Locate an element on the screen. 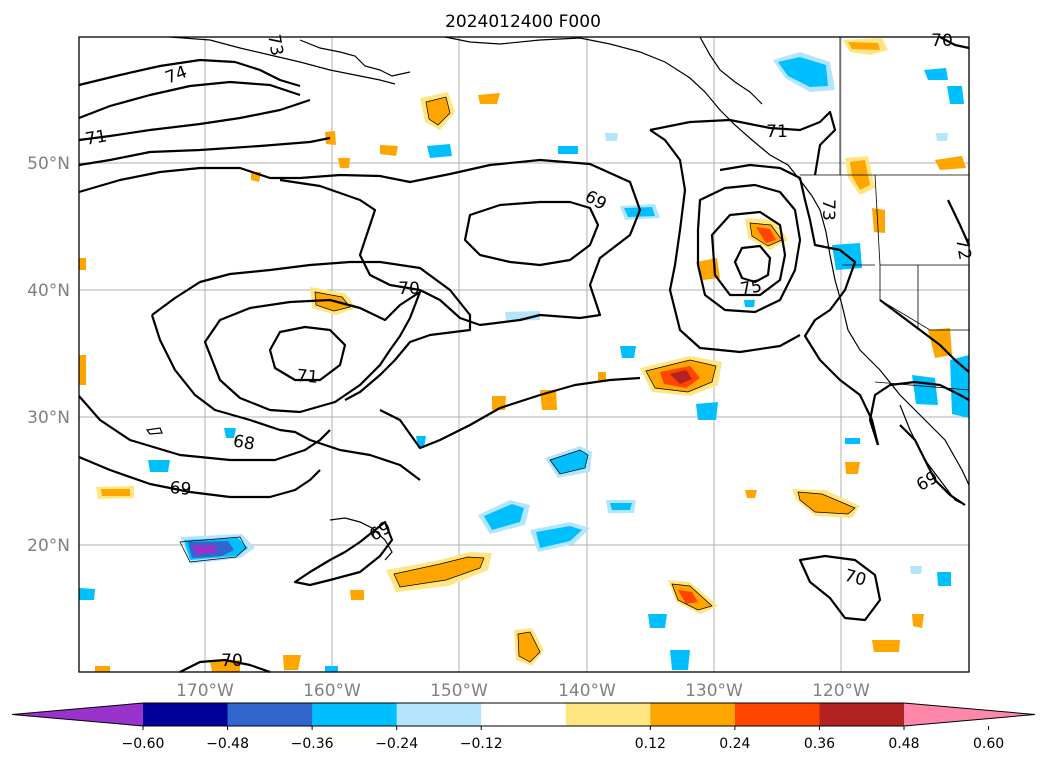 The image size is (1047, 765). colorbar-extend-low is located at coordinates (77, 714).